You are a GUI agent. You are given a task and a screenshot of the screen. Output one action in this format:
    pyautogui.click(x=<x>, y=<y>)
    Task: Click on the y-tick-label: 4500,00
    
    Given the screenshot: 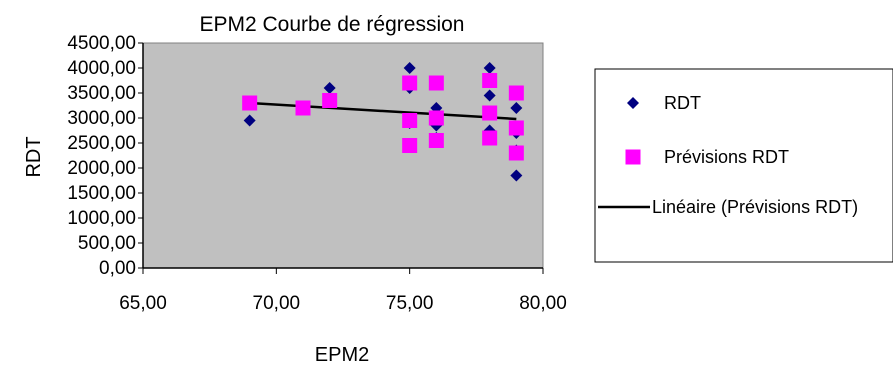 What is the action you would take?
    pyautogui.click(x=101, y=43)
    